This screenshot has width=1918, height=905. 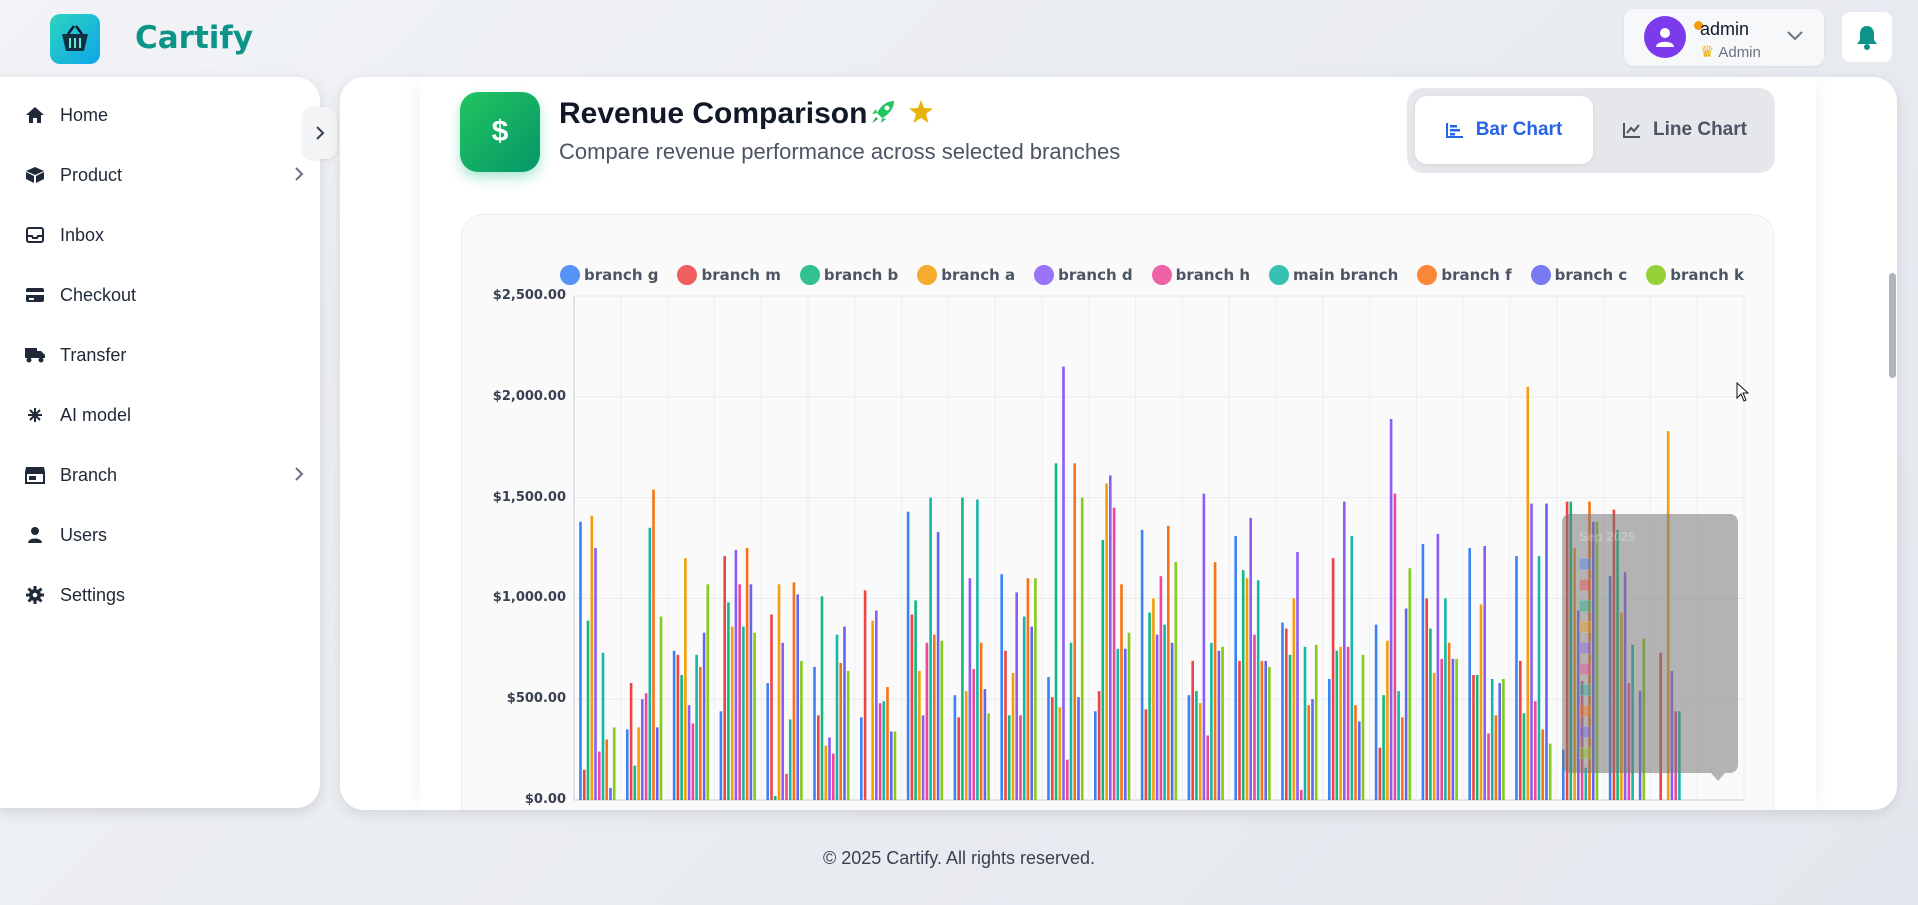 I want to click on legend-item: branch m, so click(x=729, y=275).